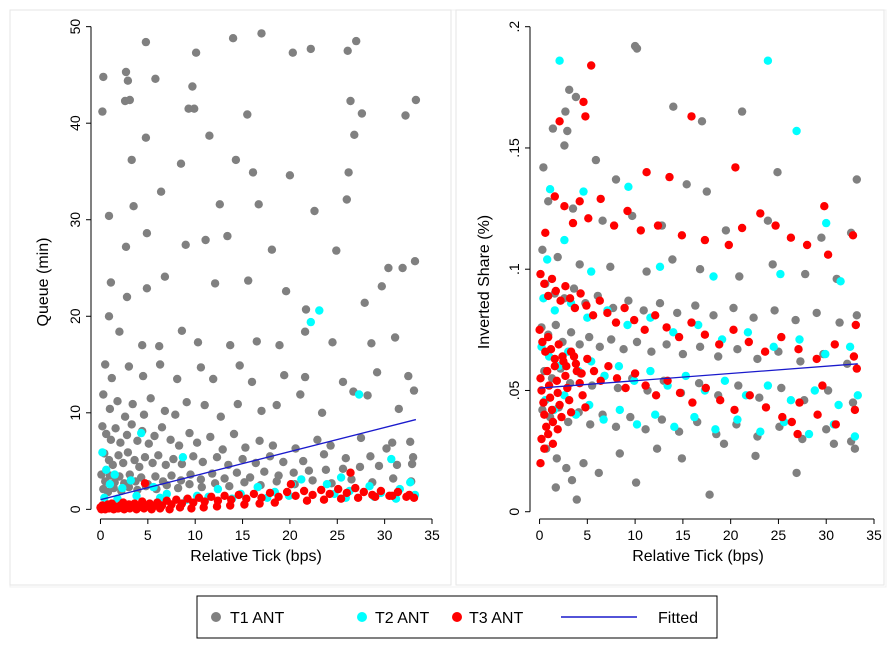 This screenshot has height=652, width=889. What do you see at coordinates (514, 391) in the screenshot?
I see `right-y-tick-label: .05` at bounding box center [514, 391].